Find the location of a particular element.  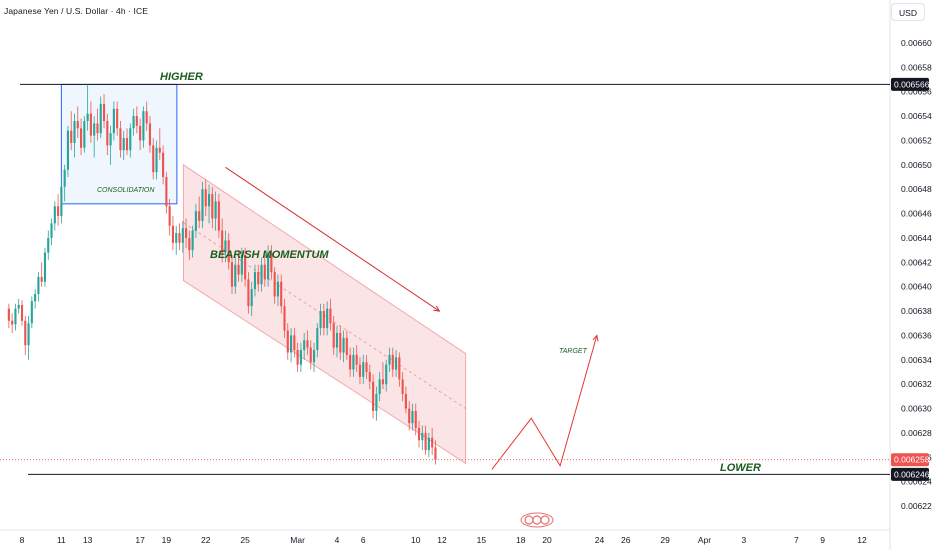

x-tick-label: 29 is located at coordinates (665, 540).